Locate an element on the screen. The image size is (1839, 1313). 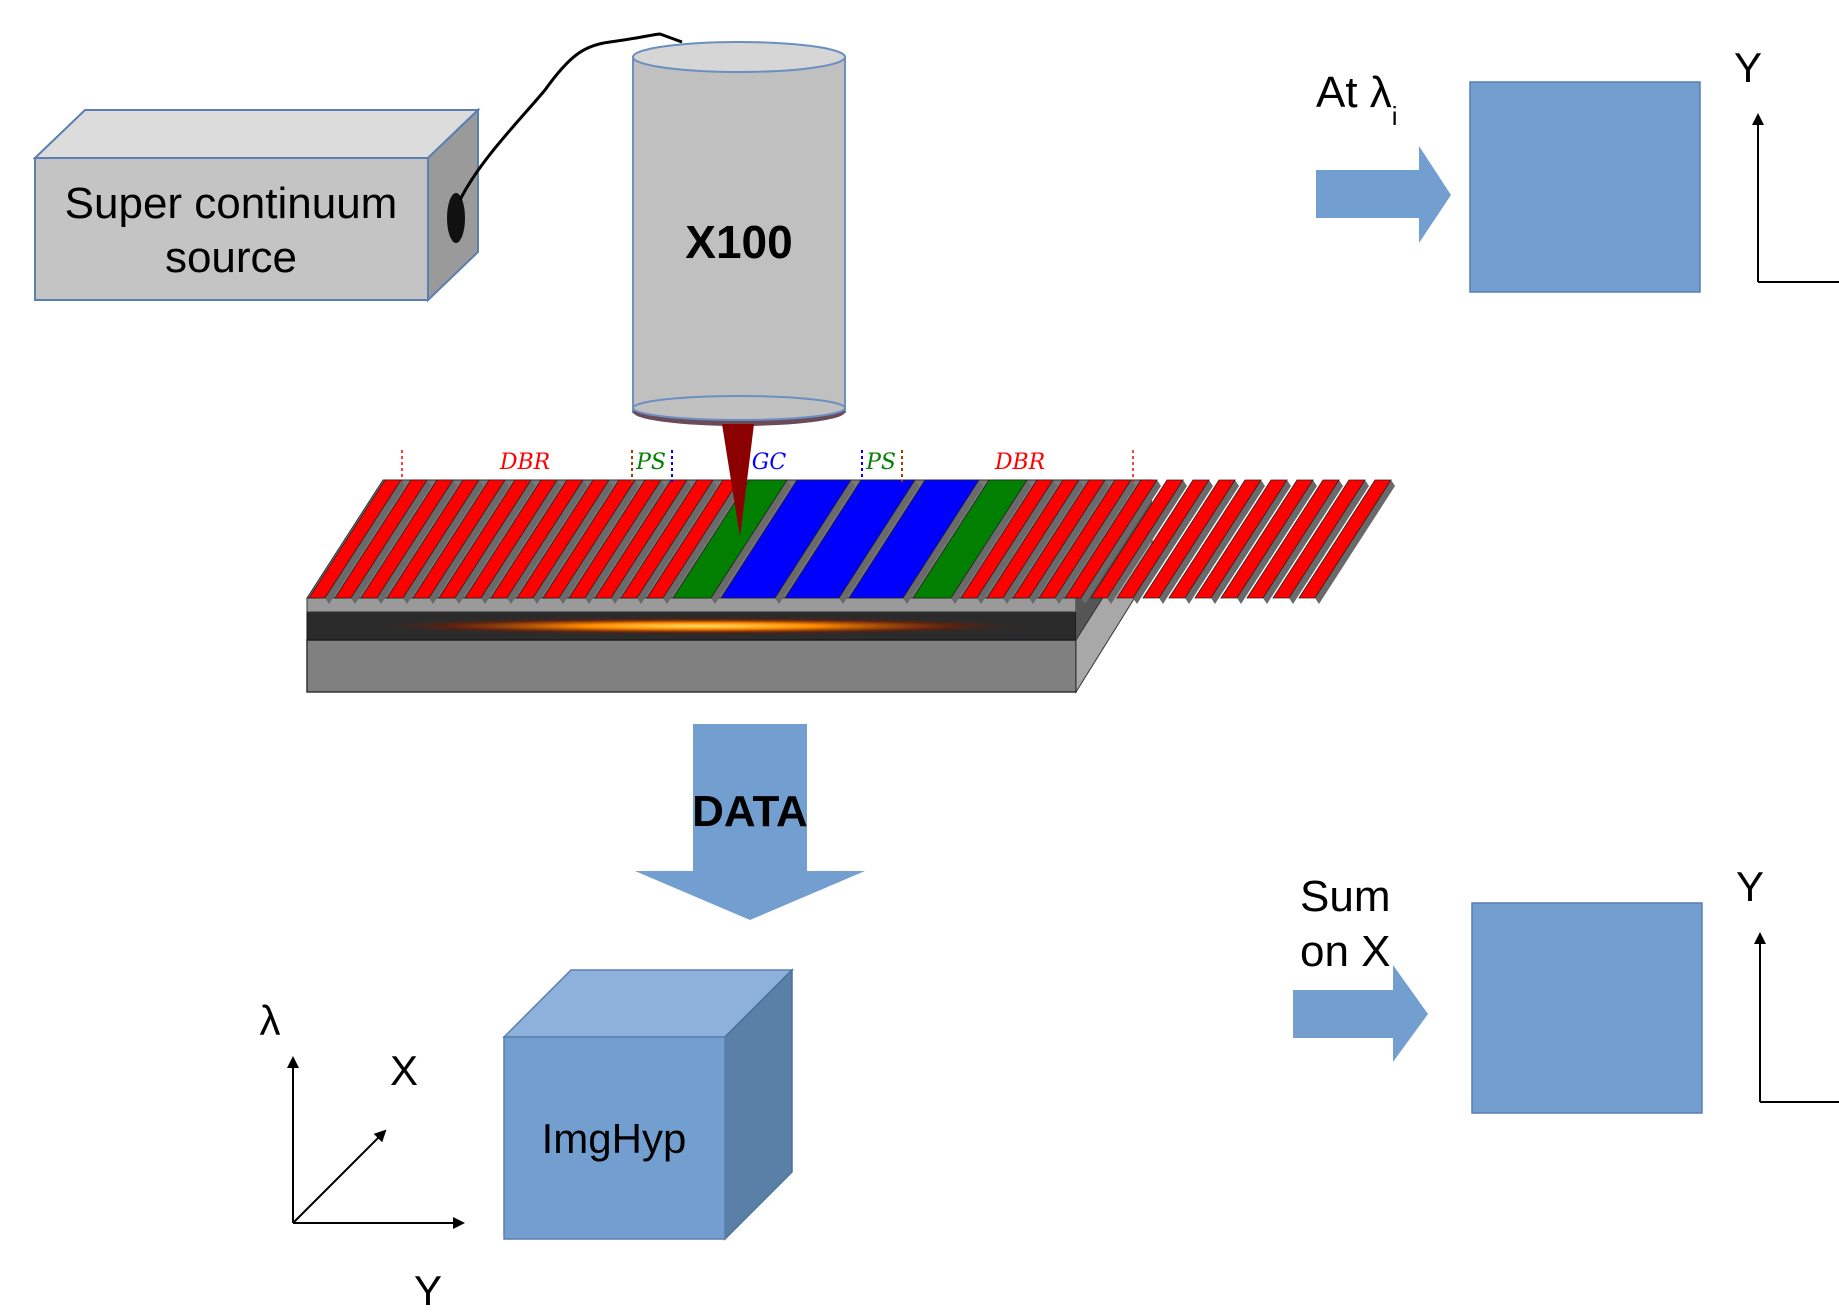
cube-axes: λ X Y is located at coordinates (362, 1155).